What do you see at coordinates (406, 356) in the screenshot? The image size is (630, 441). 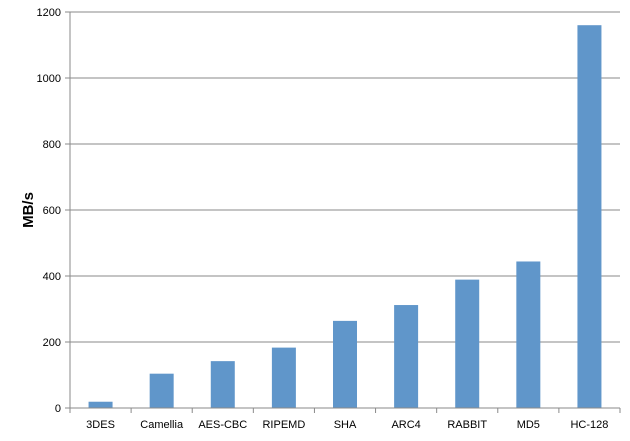 I see `bar-arc4` at bounding box center [406, 356].